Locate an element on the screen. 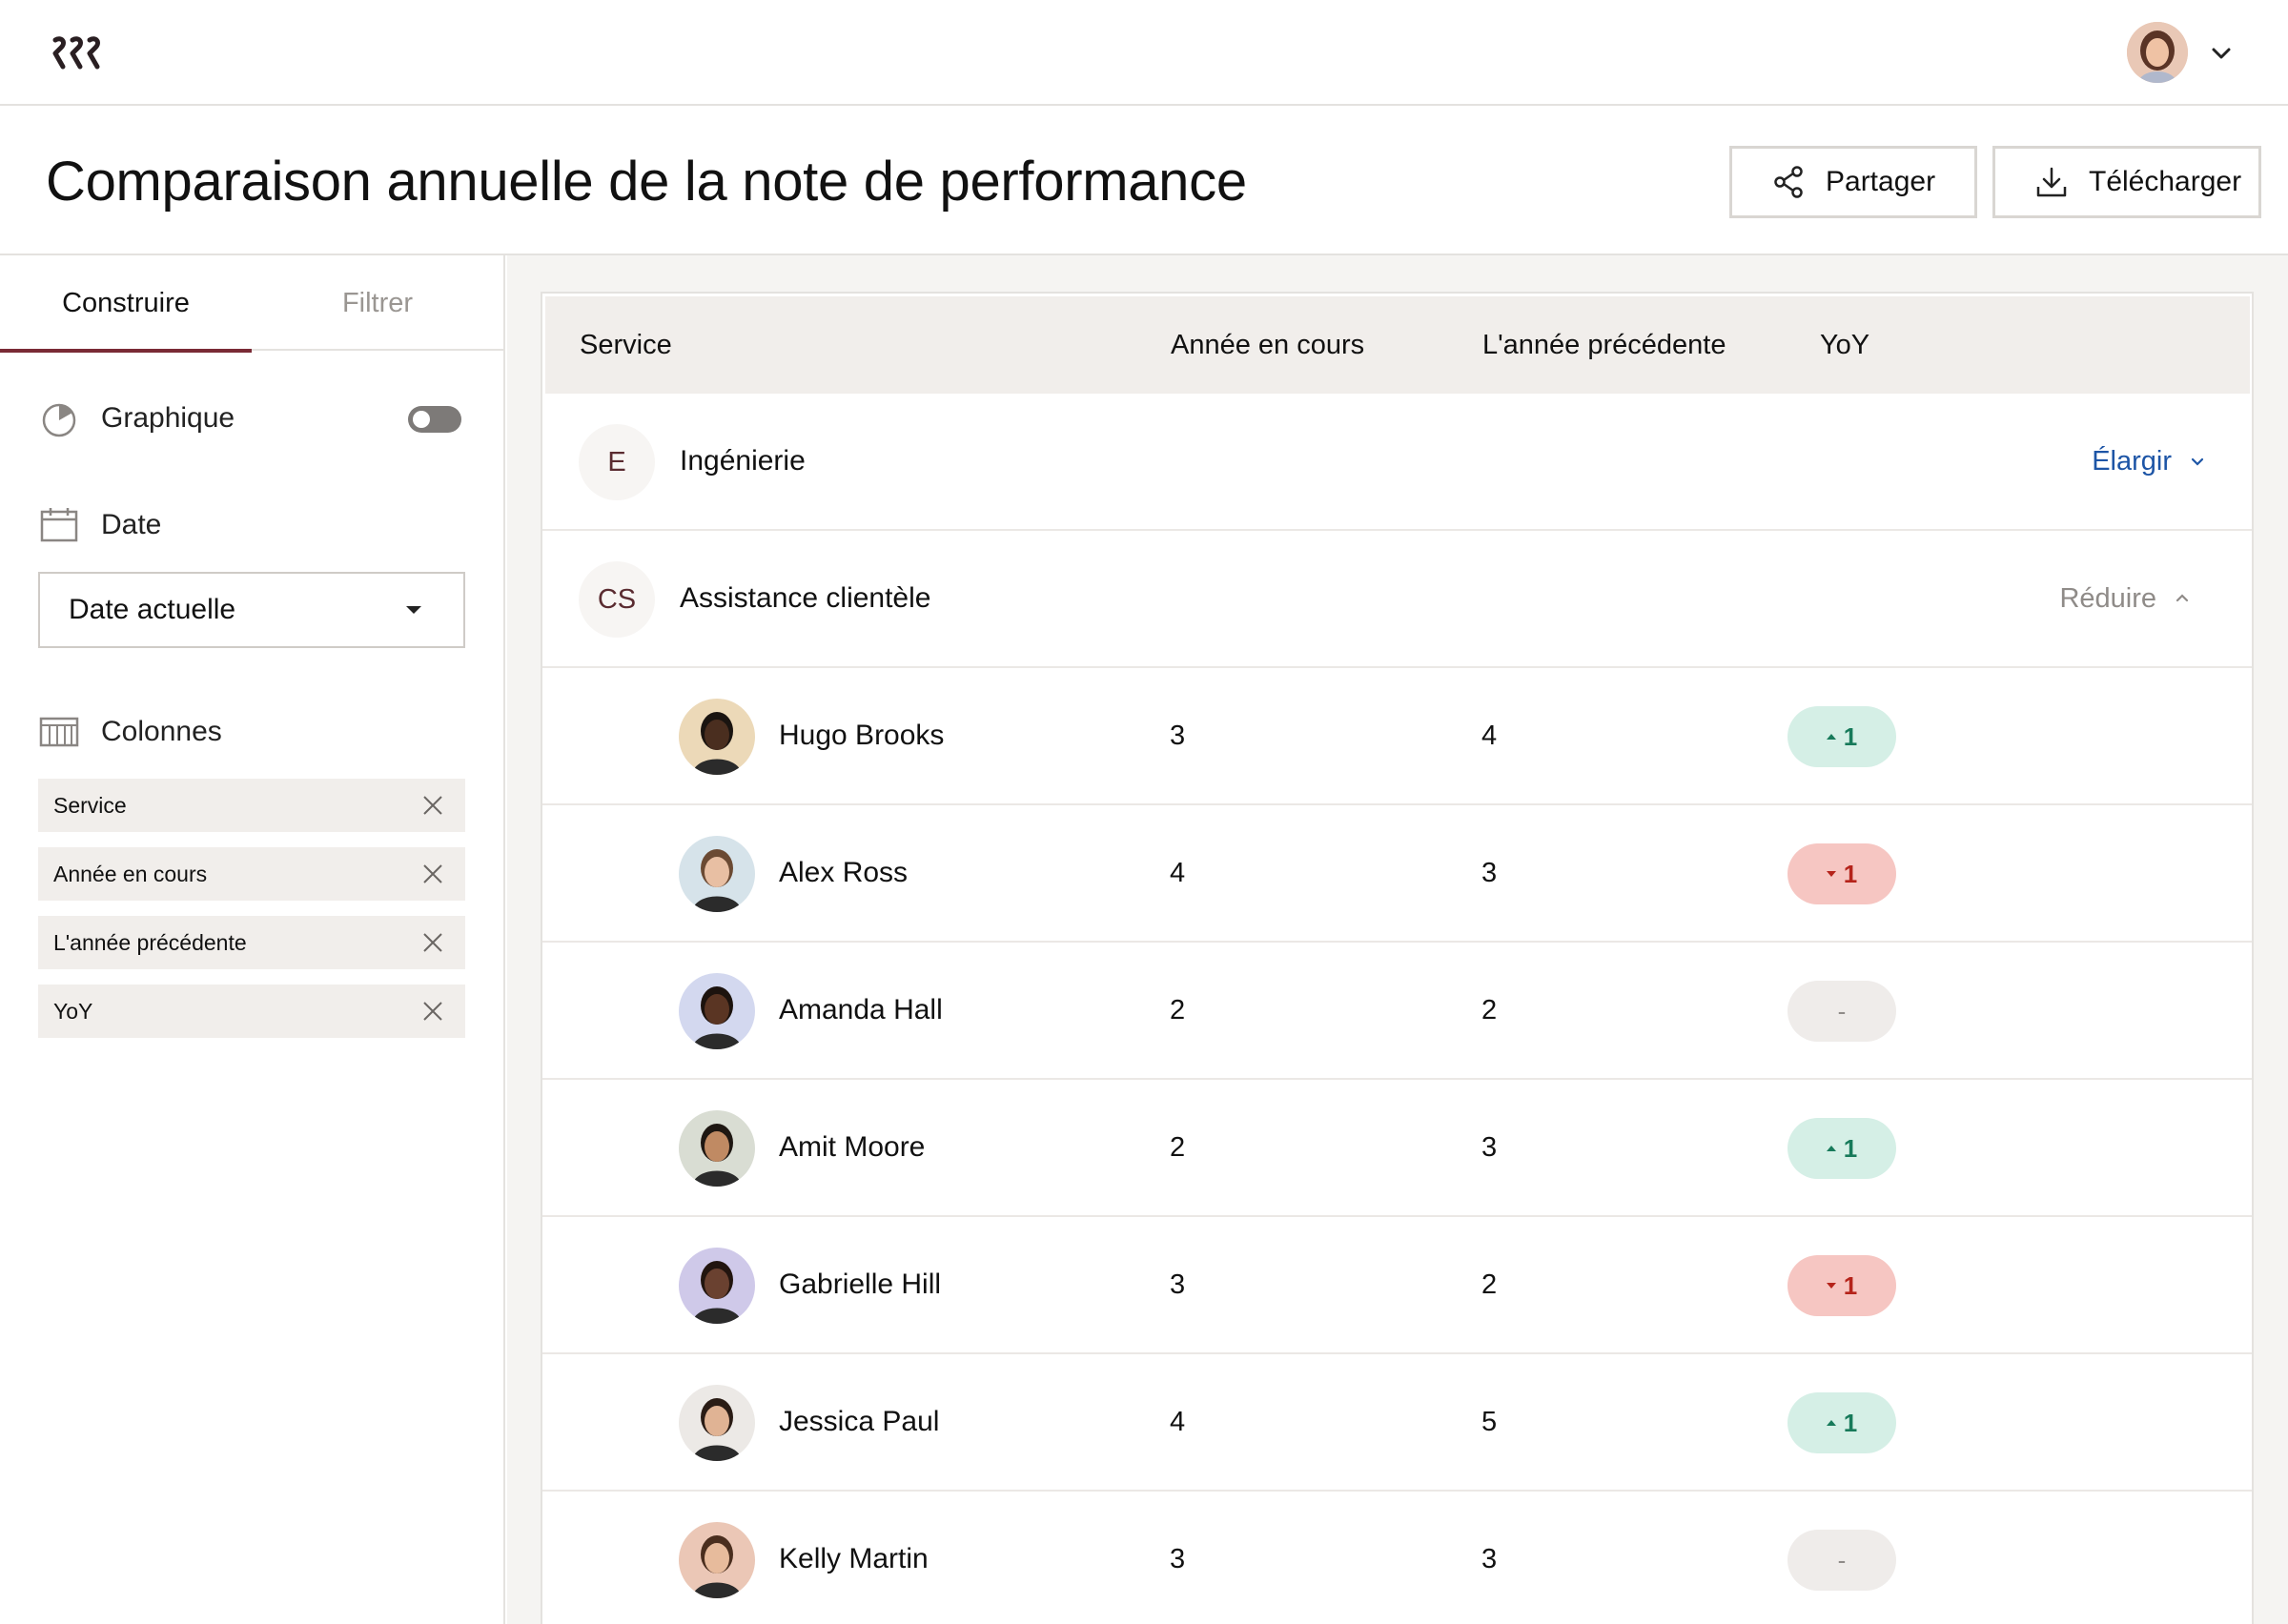 This screenshot has height=1624, width=2288. employee-name: Hugo Brooks is located at coordinates (862, 735).